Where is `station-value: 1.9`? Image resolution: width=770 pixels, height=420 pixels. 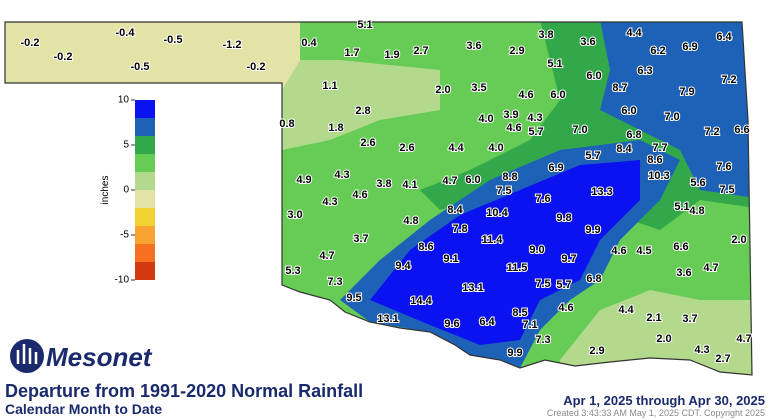 station-value: 1.9 is located at coordinates (391, 55).